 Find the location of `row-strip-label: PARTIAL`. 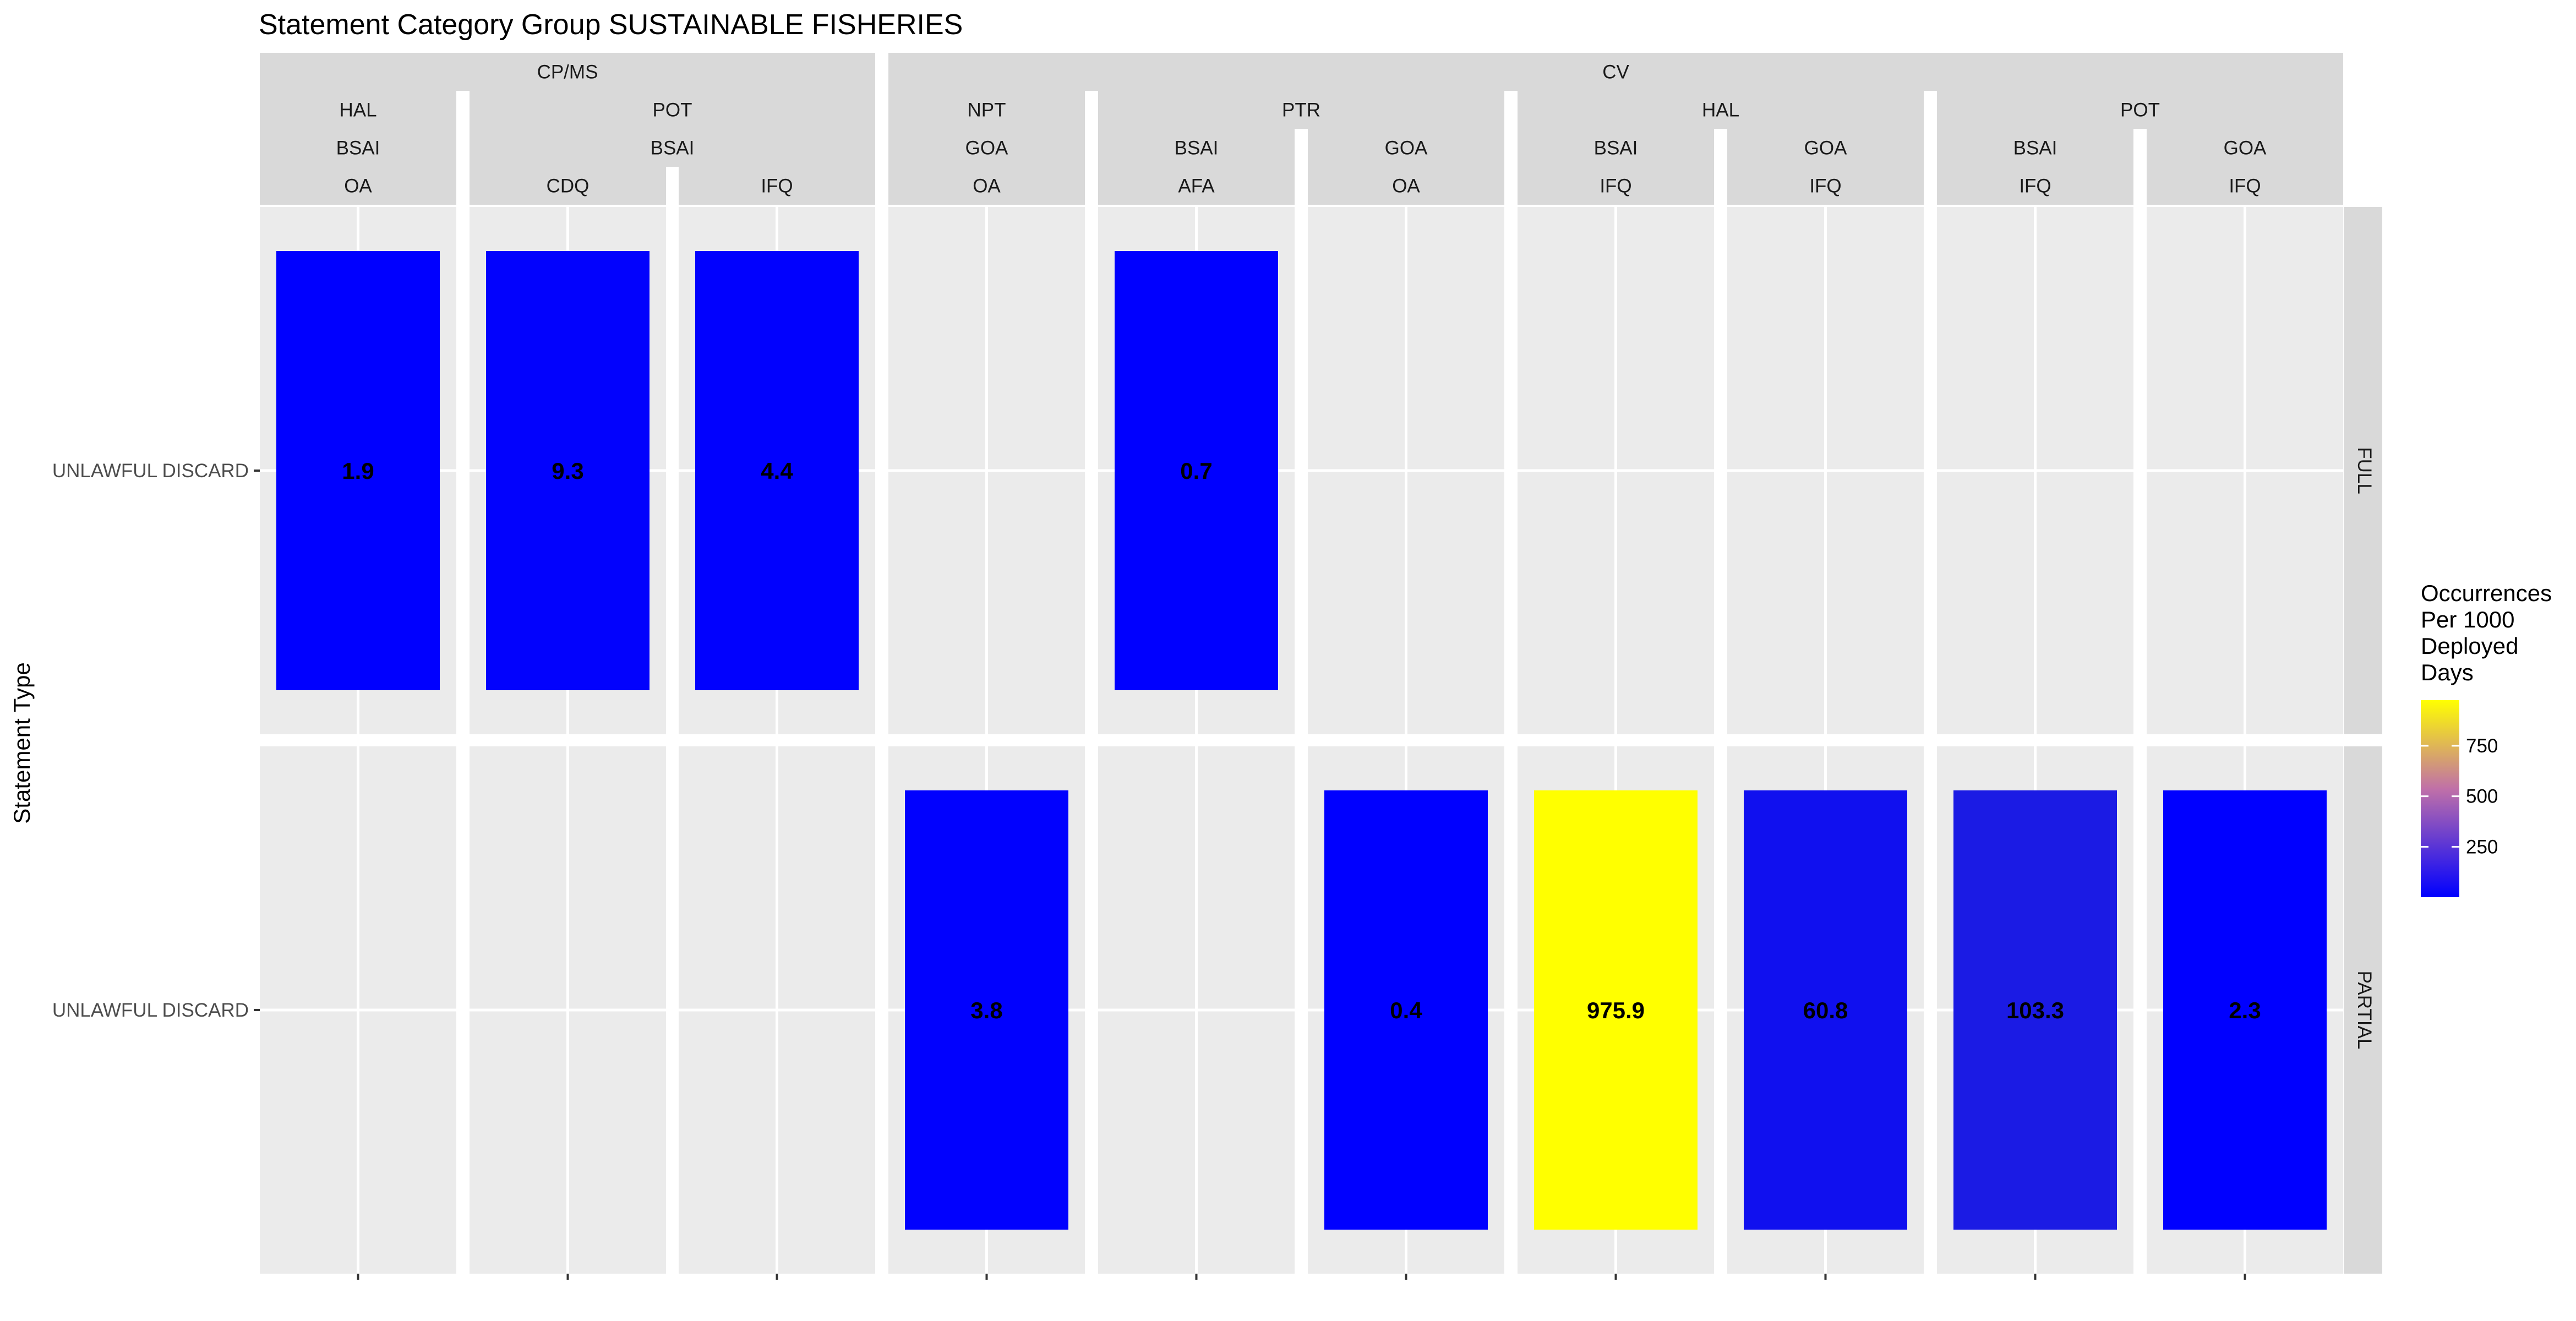

row-strip-label: PARTIAL is located at coordinates (2365, 1010).